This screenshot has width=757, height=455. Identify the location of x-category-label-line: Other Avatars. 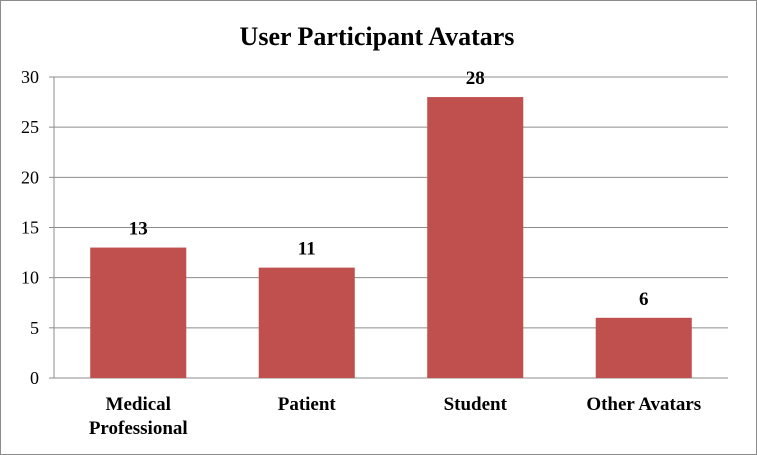
(643, 404).